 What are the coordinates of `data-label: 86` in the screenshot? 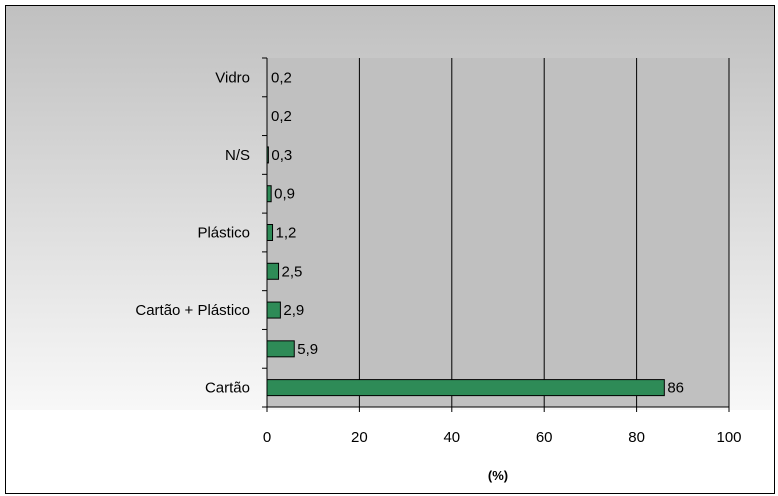 It's located at (675, 388).